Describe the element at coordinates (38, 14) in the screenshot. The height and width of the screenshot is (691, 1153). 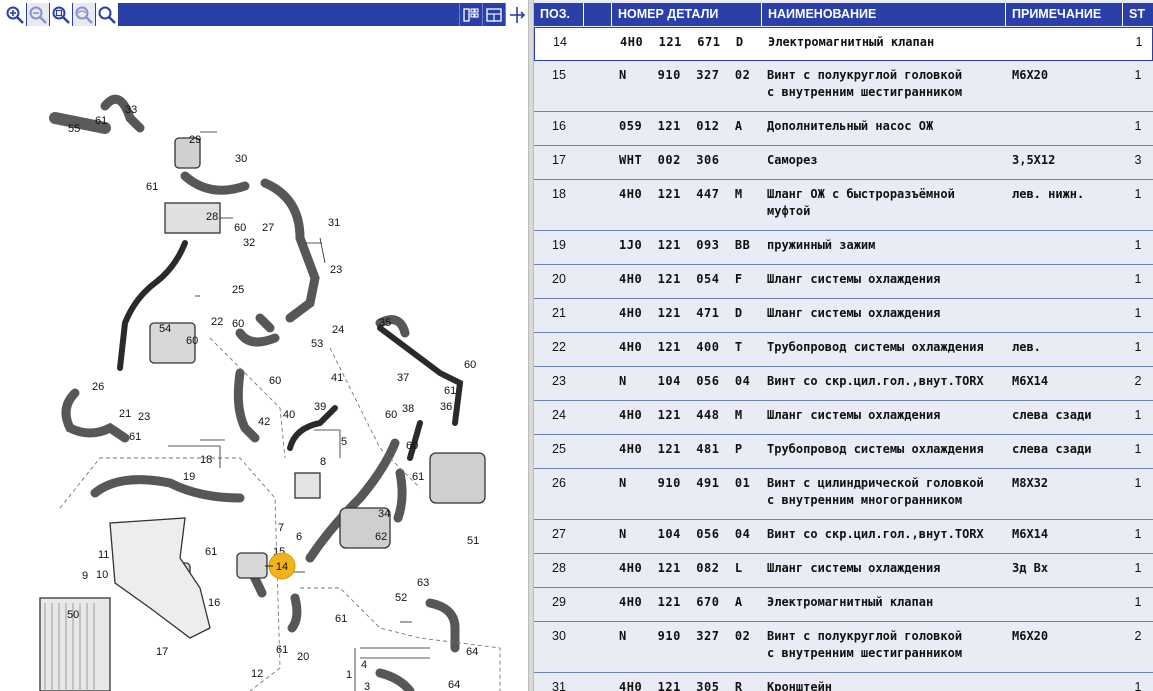
I see `zoom-out-button` at that location.